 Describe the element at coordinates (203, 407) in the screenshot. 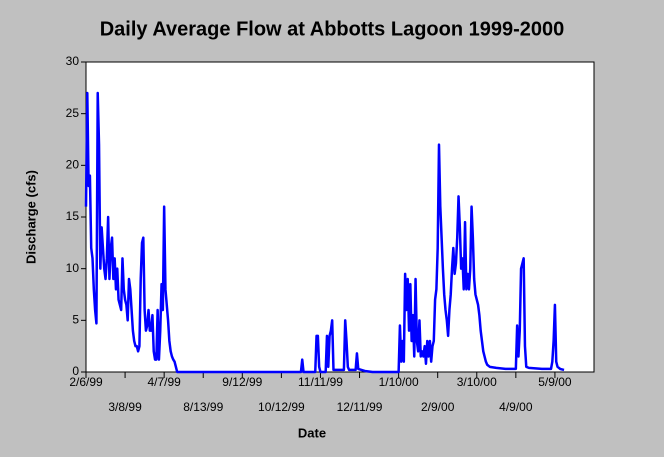

I see `x-tick-label: 8/13/99` at that location.